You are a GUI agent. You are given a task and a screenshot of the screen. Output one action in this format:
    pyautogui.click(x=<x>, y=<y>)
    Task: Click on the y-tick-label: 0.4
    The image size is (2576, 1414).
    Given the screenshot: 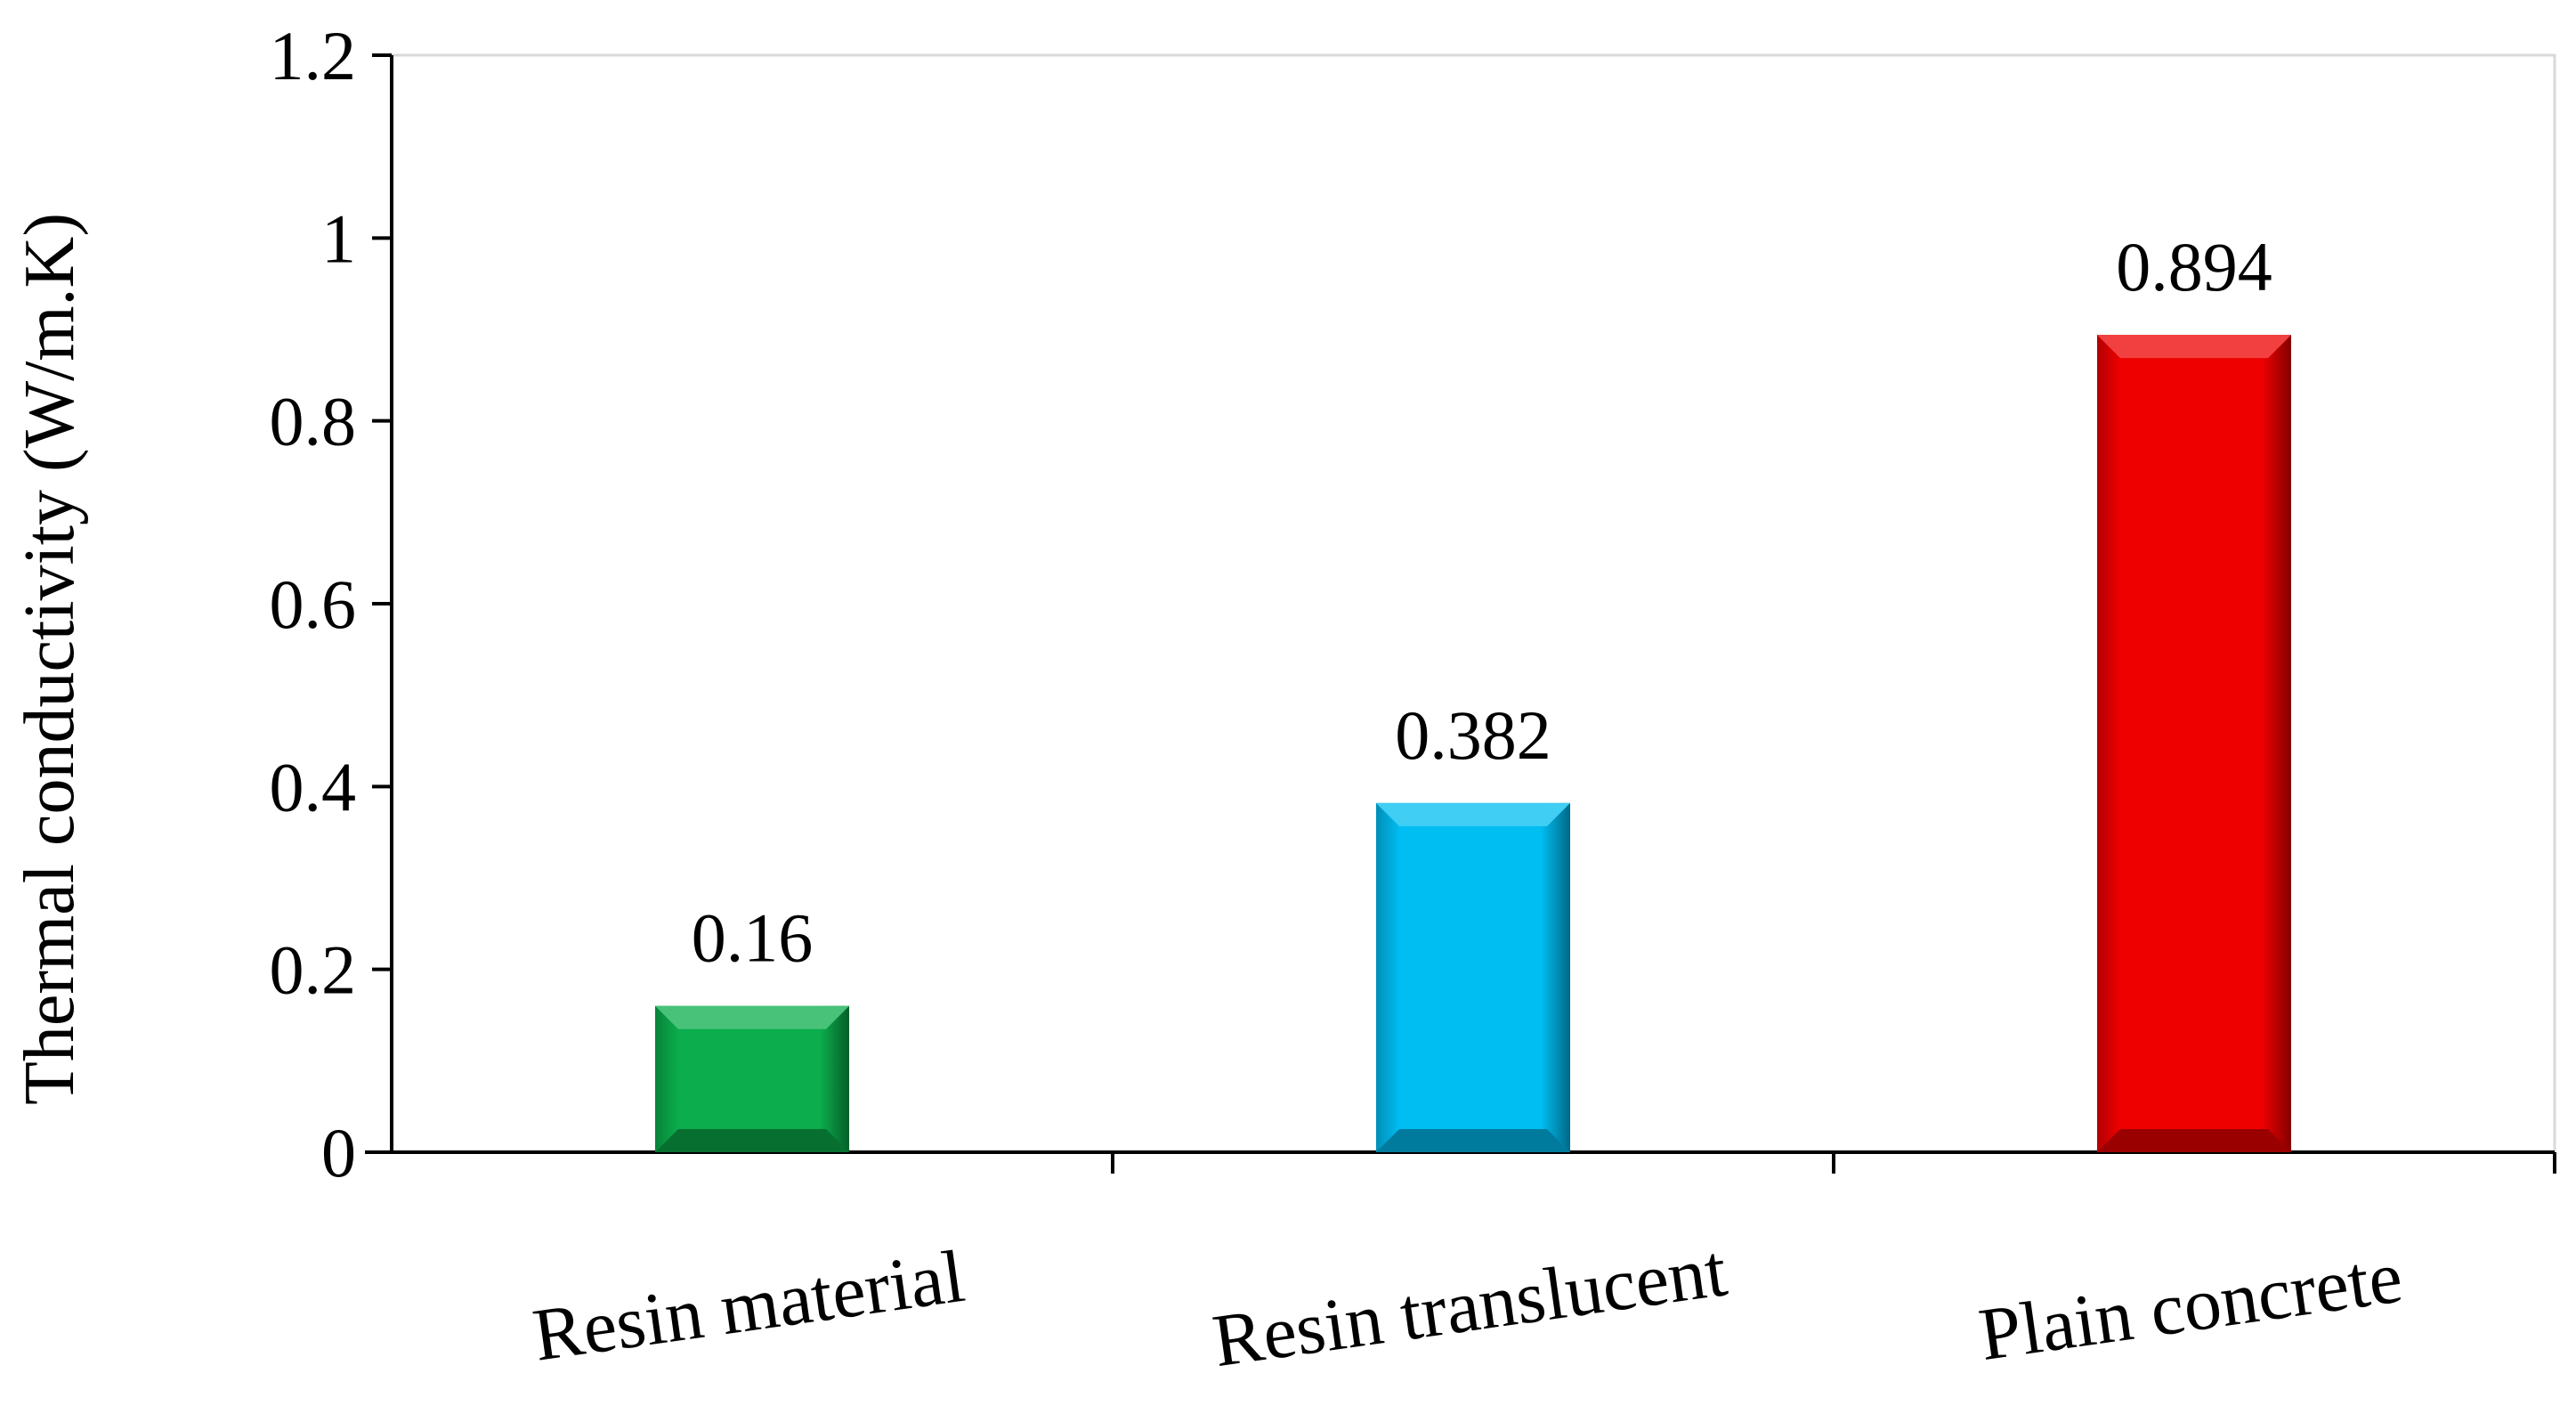 What is the action you would take?
    pyautogui.click(x=313, y=786)
    